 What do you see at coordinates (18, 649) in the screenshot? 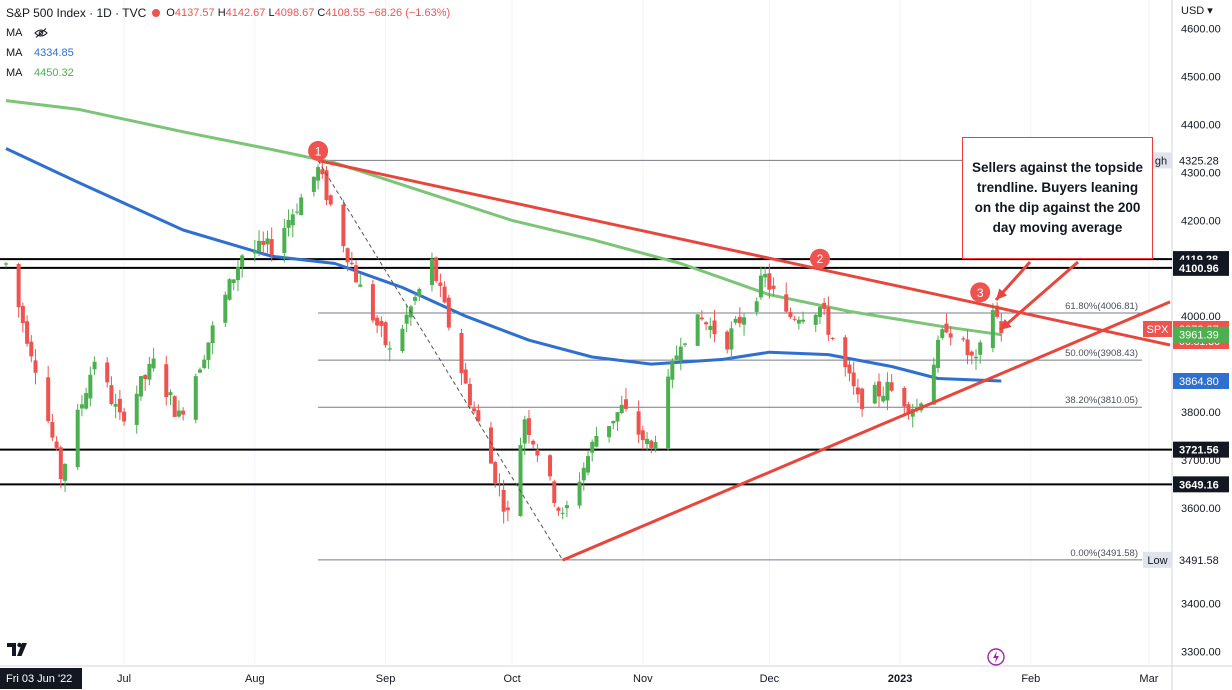
I see `tradingview-logo-icon` at bounding box center [18, 649].